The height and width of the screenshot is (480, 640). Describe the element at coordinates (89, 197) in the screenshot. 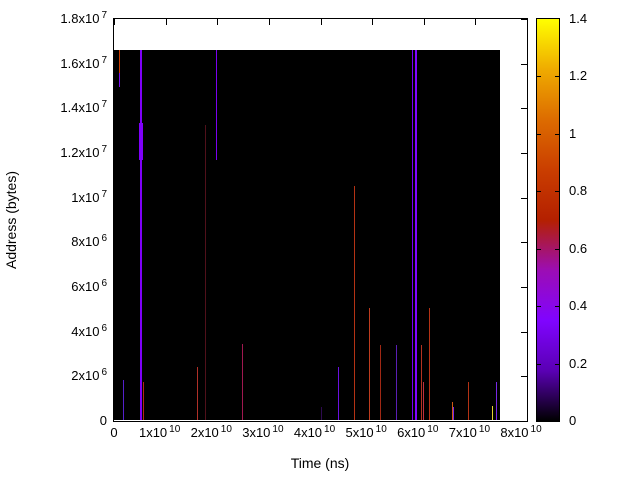

I see `y-tick-label: 1x10 7` at that location.